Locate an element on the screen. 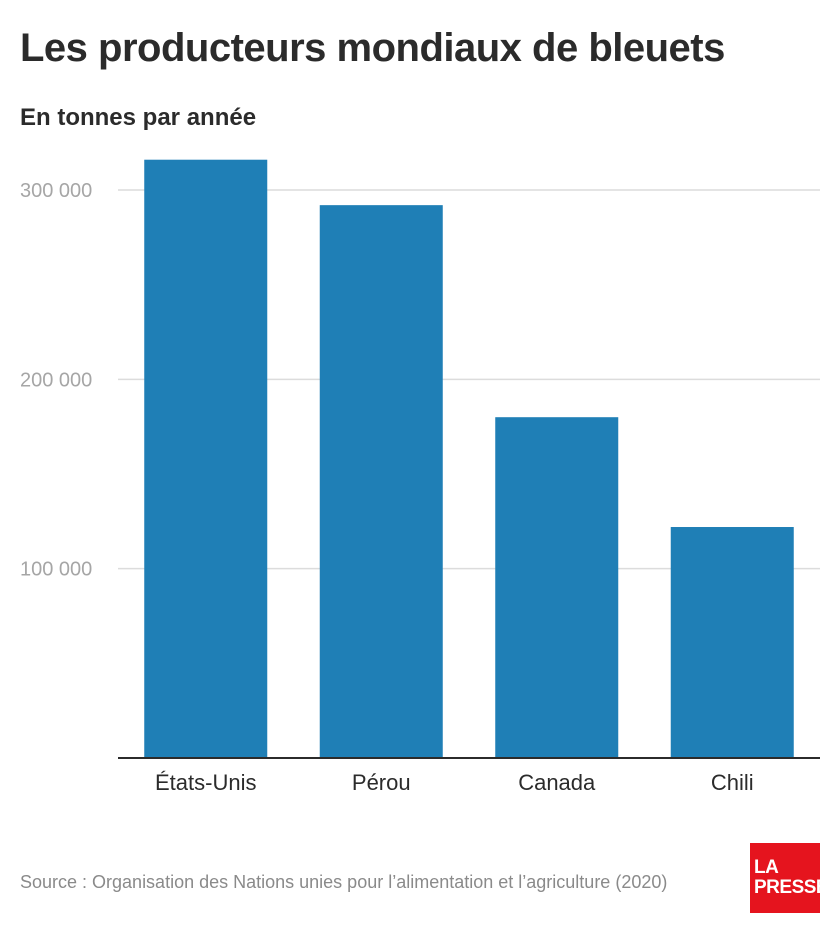 The width and height of the screenshot is (840, 940). y-tick-label: 200 000 is located at coordinates (56, 380).